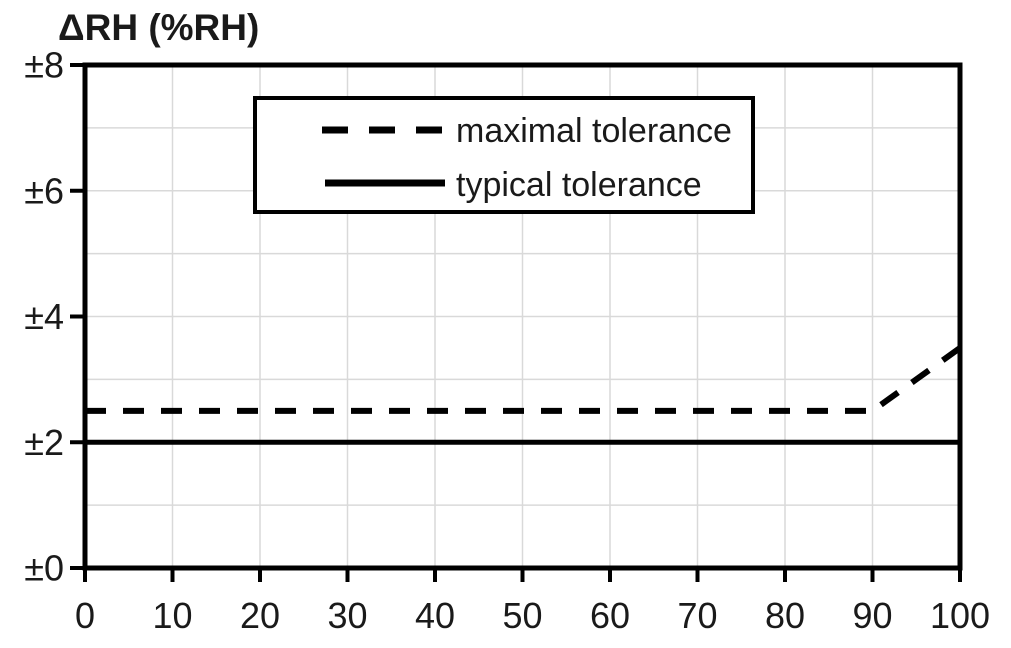 The image size is (1011, 648). What do you see at coordinates (579, 185) in the screenshot?
I see `legend-label-typical-tolerance: typical tolerance` at bounding box center [579, 185].